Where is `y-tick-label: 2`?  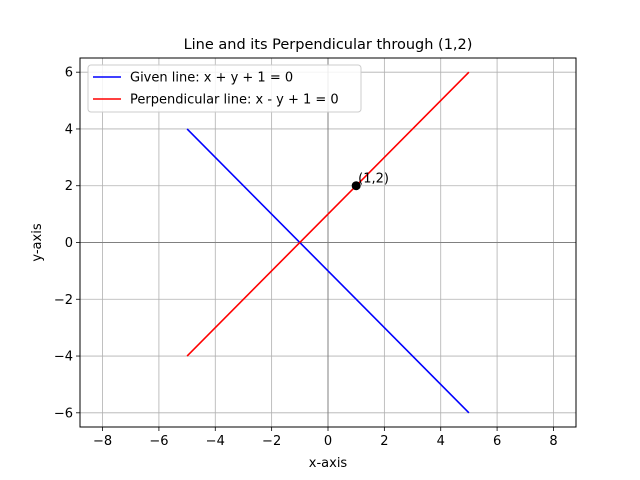
y-tick-label: 2 is located at coordinates (69, 186).